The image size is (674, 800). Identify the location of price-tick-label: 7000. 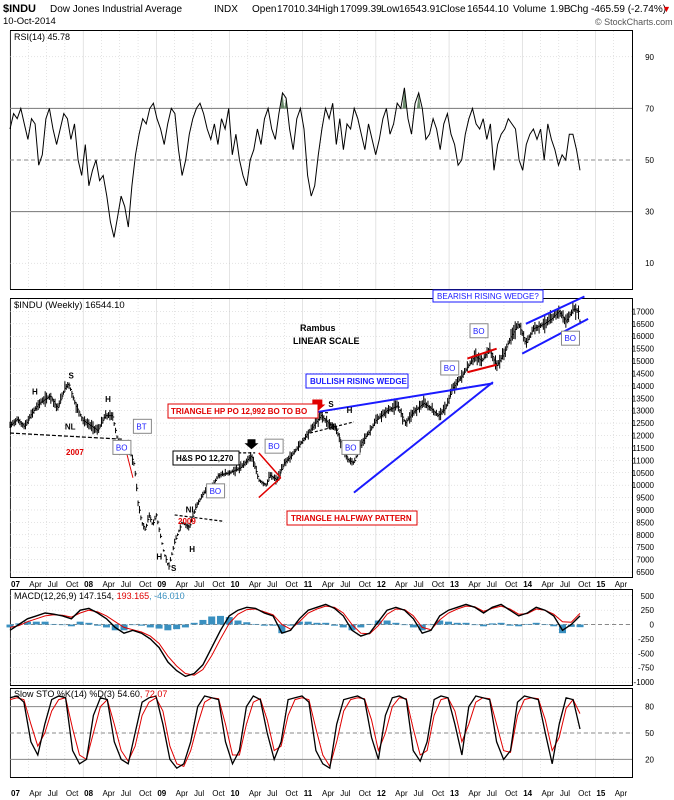
(645, 560).